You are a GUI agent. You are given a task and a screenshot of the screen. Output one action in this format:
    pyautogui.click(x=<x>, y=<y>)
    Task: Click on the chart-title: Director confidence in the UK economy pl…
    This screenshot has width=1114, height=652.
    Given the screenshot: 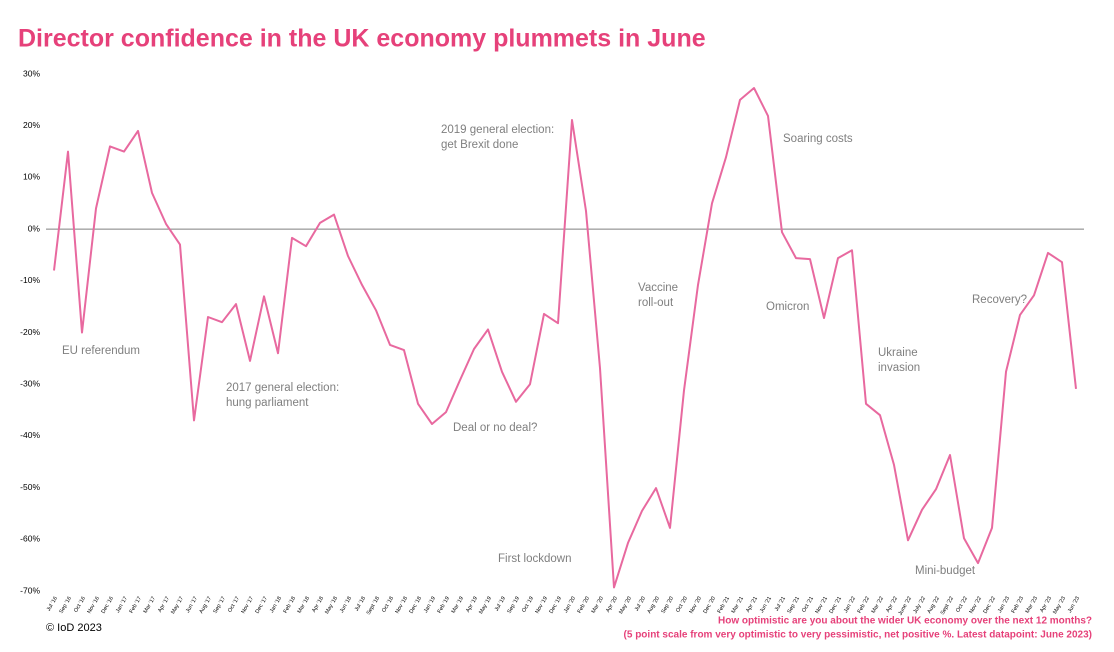 What is the action you would take?
    pyautogui.click(x=362, y=39)
    